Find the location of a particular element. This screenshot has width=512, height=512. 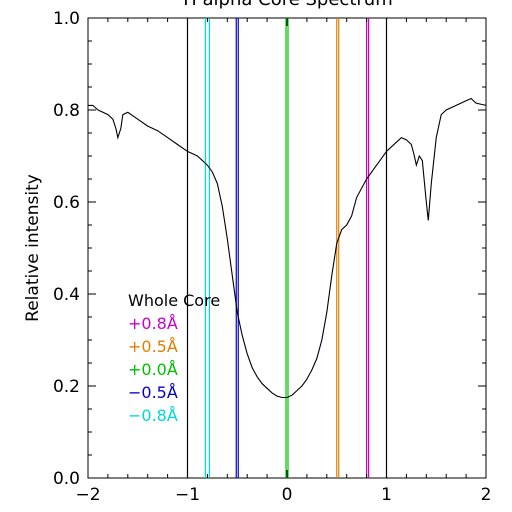

y-tick-label-3: 0.6 is located at coordinates (66, 203).